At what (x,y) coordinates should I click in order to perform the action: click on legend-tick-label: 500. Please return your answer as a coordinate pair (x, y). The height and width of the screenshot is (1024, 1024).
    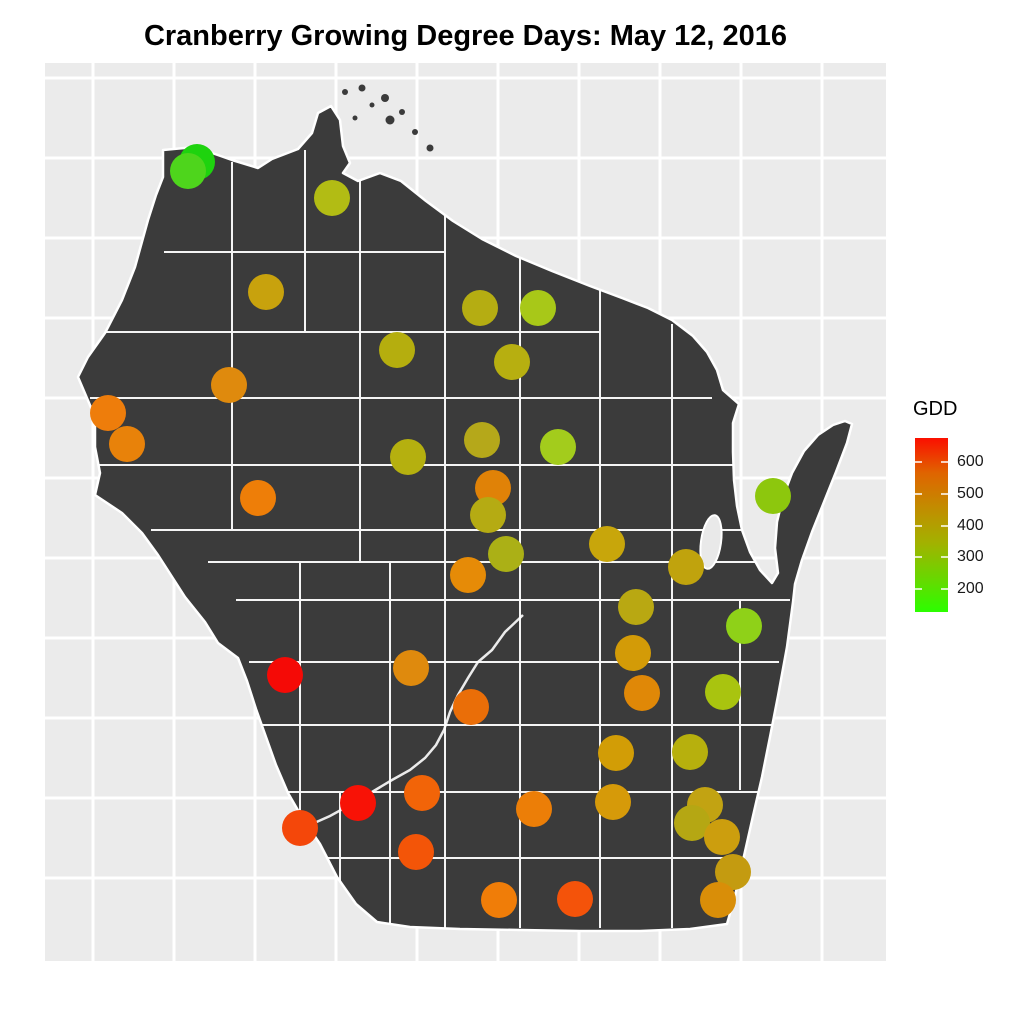
    Looking at the image, I should click on (970, 493).